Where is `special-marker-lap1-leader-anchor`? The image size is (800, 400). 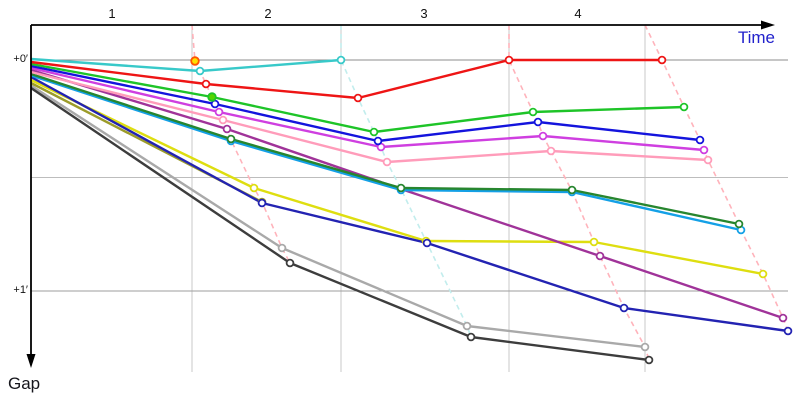
special-marker-lap1-leader-anchor is located at coordinates (195, 61).